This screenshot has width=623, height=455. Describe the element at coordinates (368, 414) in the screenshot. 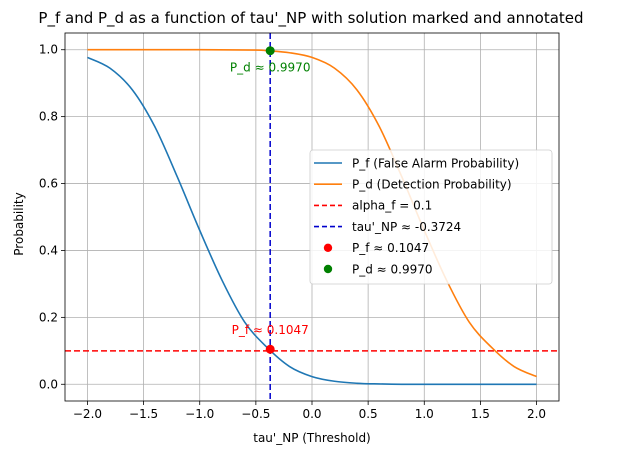

I see `x-tick-label: 0.5` at that location.